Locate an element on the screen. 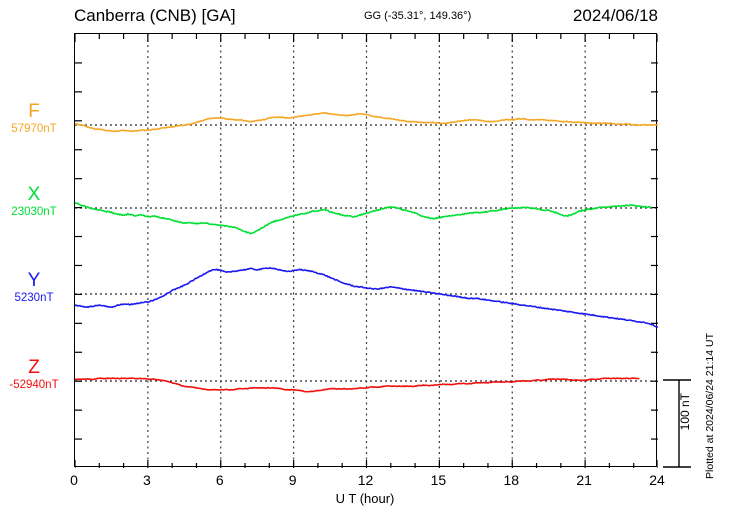 The image size is (730, 520). x-tick-label: 12 is located at coordinates (365, 480).